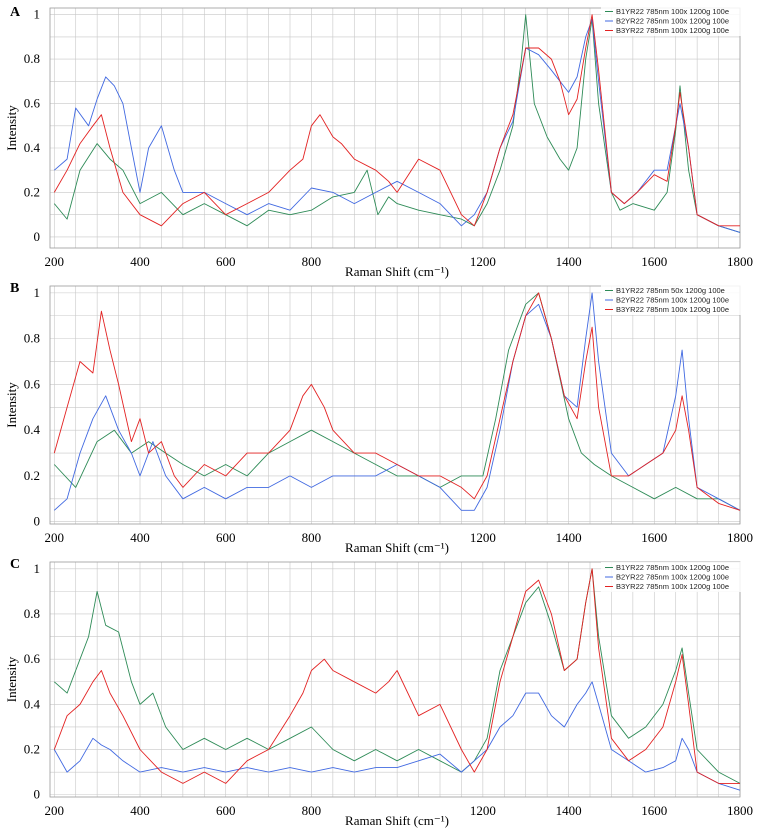  What do you see at coordinates (14, 288) in the screenshot?
I see `panel-letter: B` at bounding box center [14, 288].